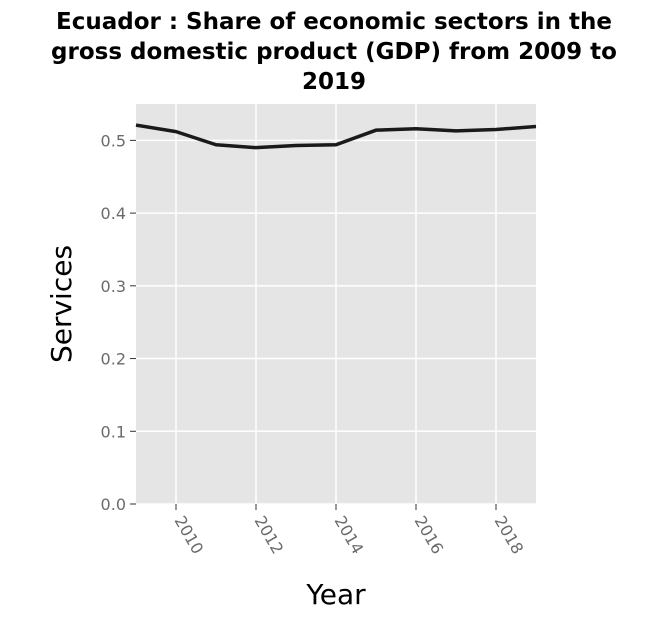 This screenshot has width=668, height=620. I want to click on x-tick-label: 2010, so click(189, 535).